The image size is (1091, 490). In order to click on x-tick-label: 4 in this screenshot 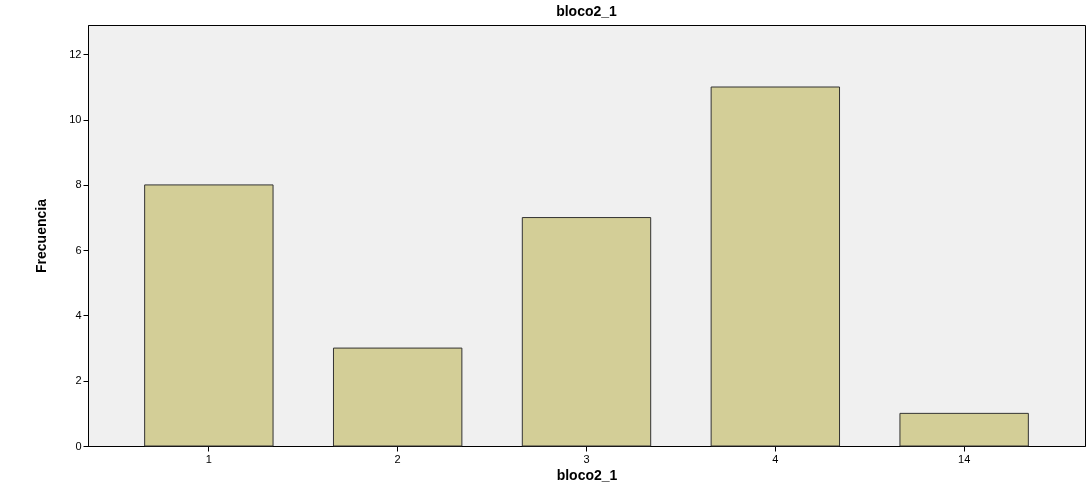, I will do `click(775, 458)`.